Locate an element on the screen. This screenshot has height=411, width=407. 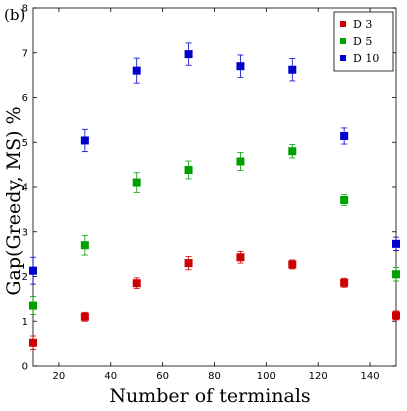
y-tick-label: 3 is located at coordinates (25, 232).